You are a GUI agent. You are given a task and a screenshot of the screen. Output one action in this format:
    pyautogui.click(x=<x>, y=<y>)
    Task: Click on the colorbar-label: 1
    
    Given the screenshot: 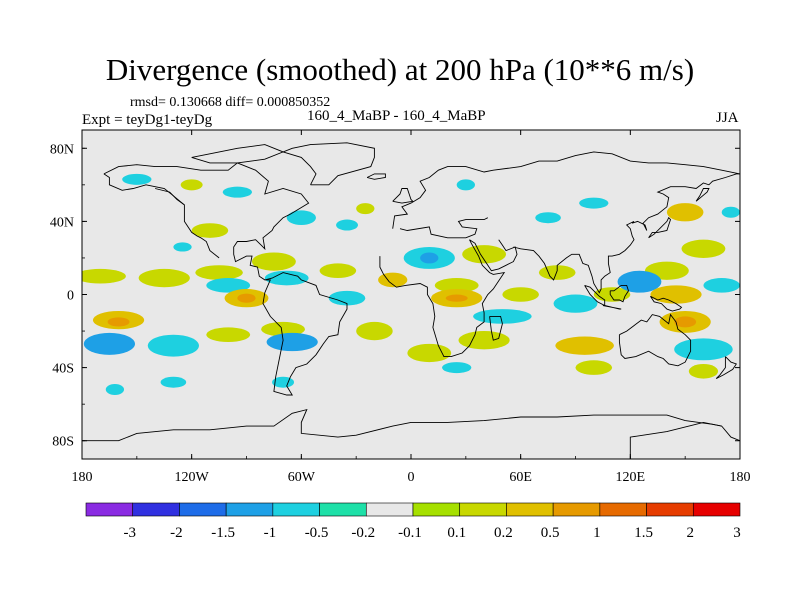 What is the action you would take?
    pyautogui.click(x=597, y=533)
    